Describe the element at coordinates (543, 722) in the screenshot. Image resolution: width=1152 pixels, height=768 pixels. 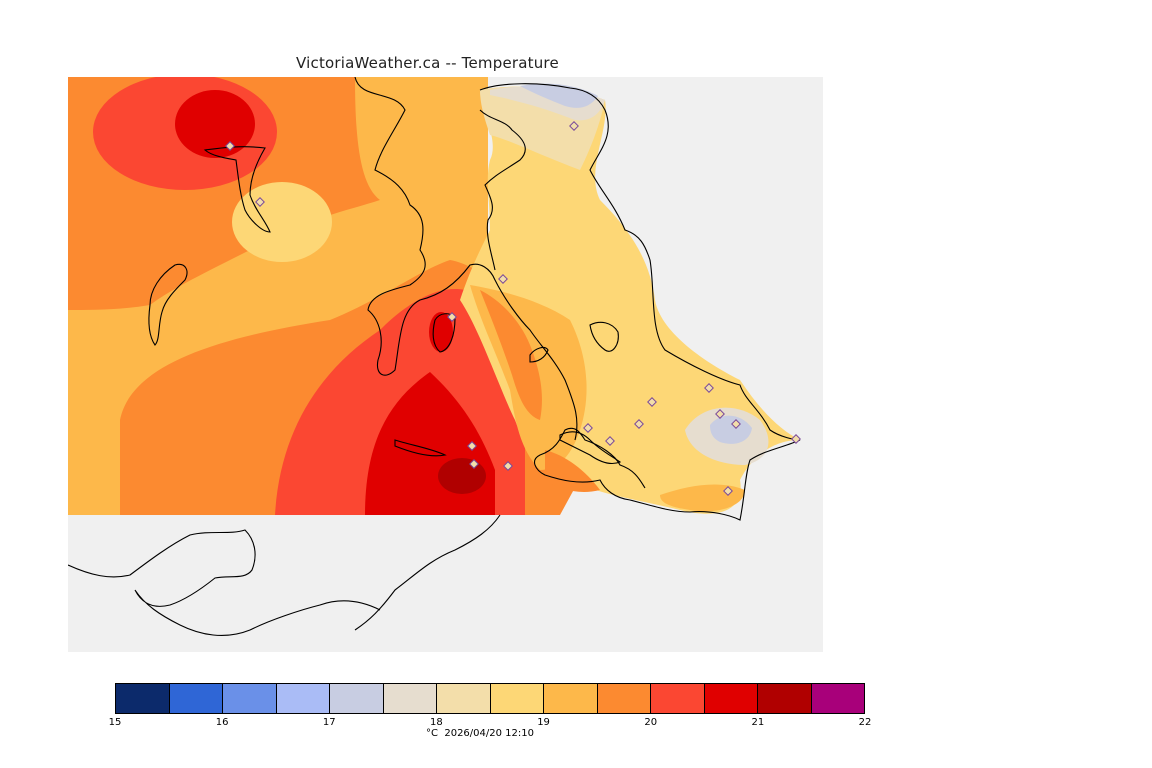
I see `color-tick-label: 19` at that location.